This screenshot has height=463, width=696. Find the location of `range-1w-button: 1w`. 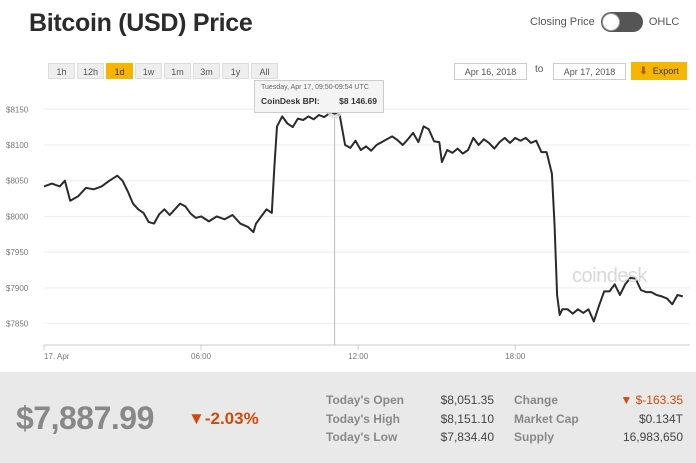

range-1w-button: 1w is located at coordinates (148, 71).